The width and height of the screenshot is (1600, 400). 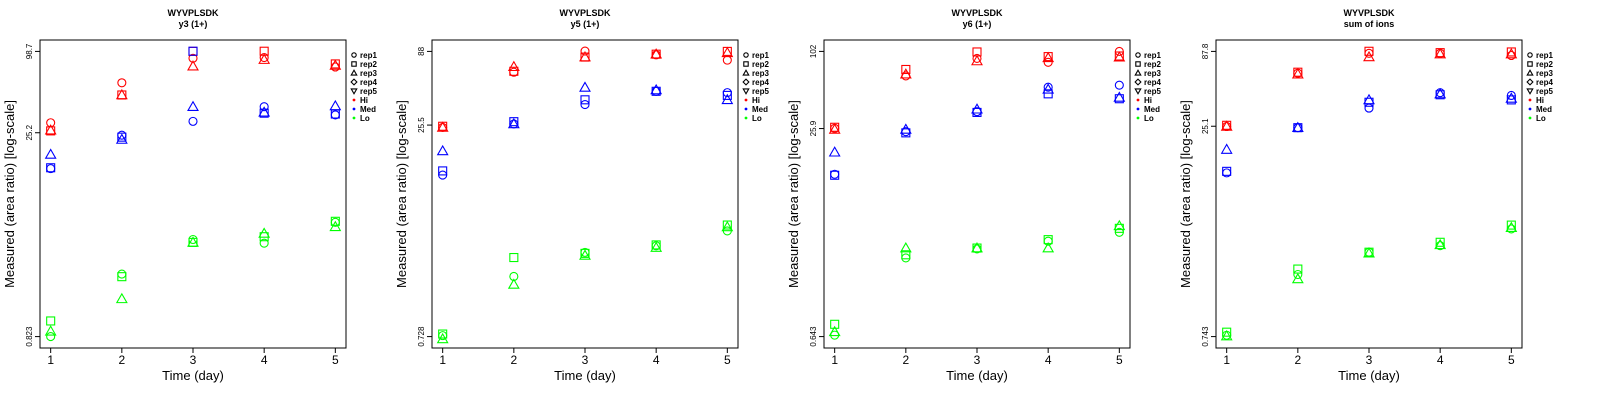 I want to click on panel-subtitle: y6 (1+), so click(x=977, y=24).